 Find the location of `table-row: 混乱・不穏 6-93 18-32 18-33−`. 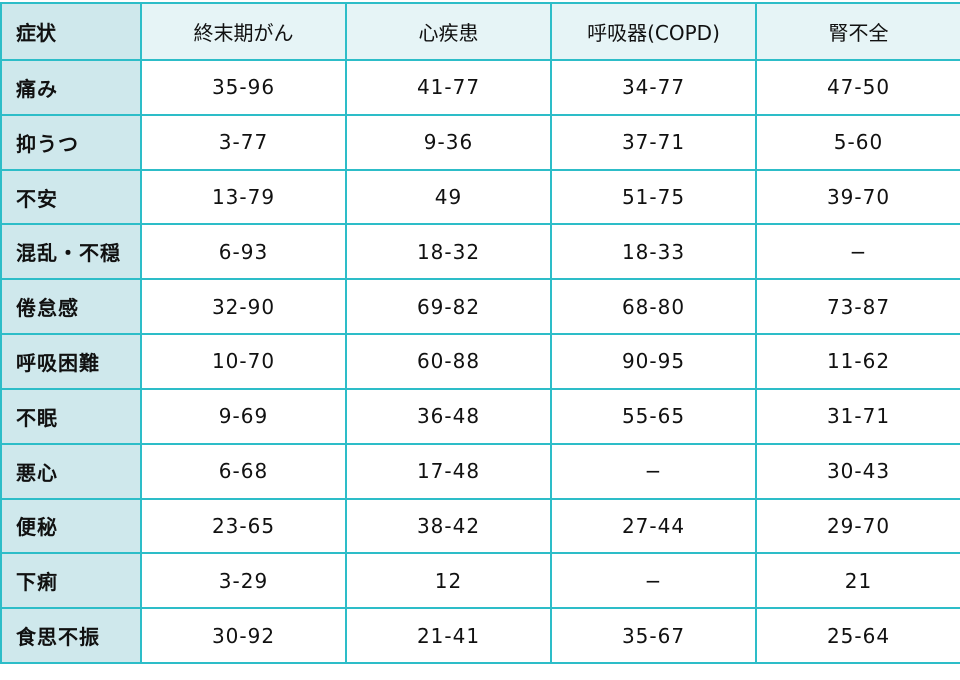

table-row: 混乱・不穏 6-93 18-32 18-33− is located at coordinates (480, 252).